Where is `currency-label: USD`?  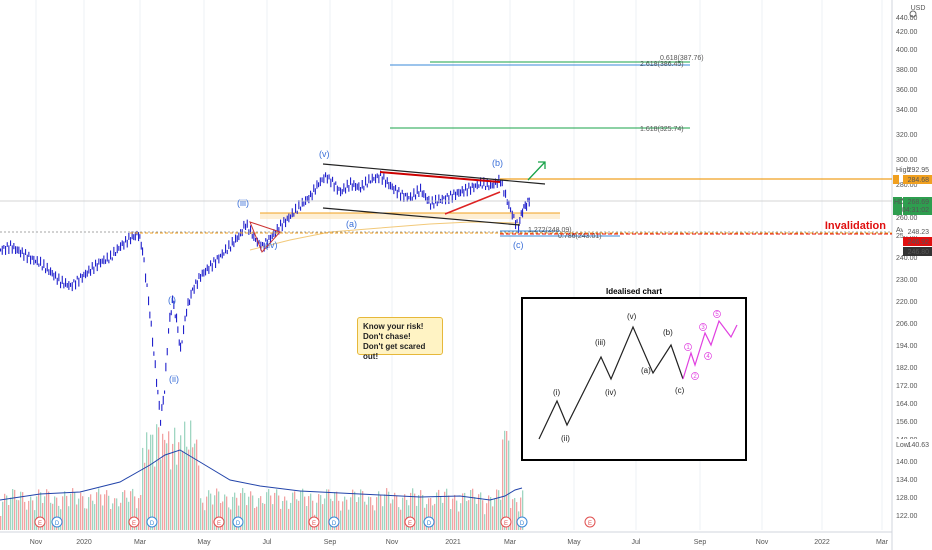 currency-label: USD is located at coordinates (918, 8).